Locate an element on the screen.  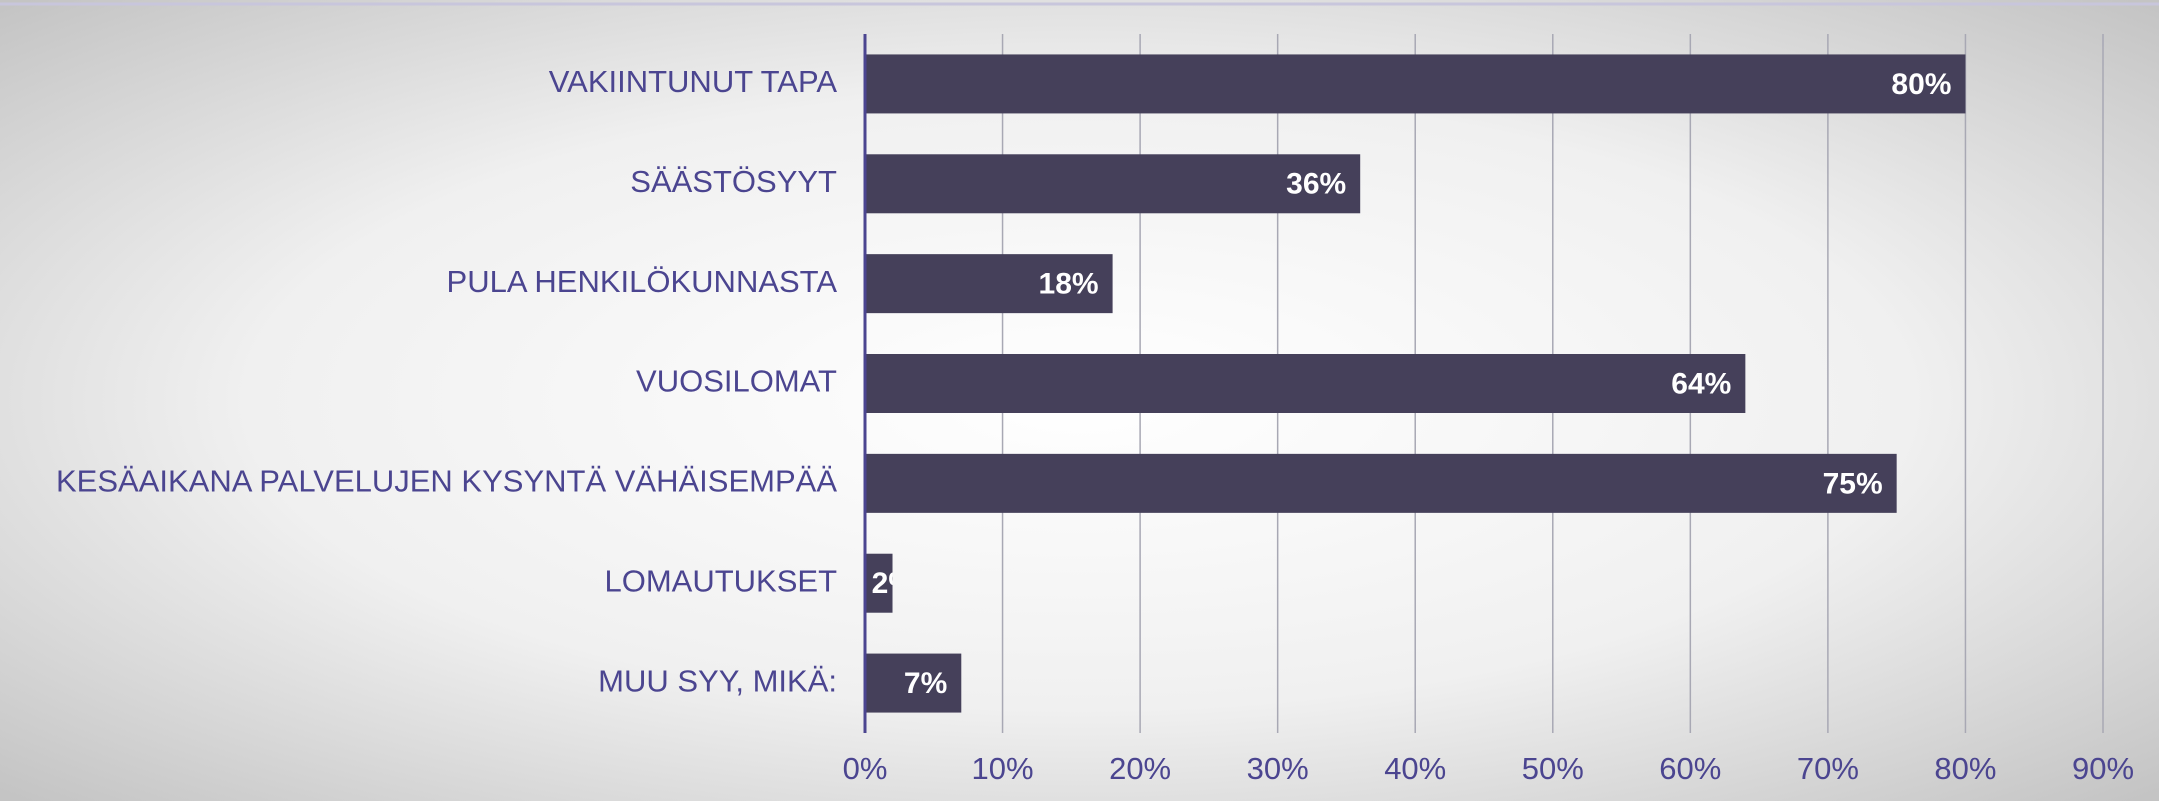
x-tick-label: 70% is located at coordinates (1828, 768).